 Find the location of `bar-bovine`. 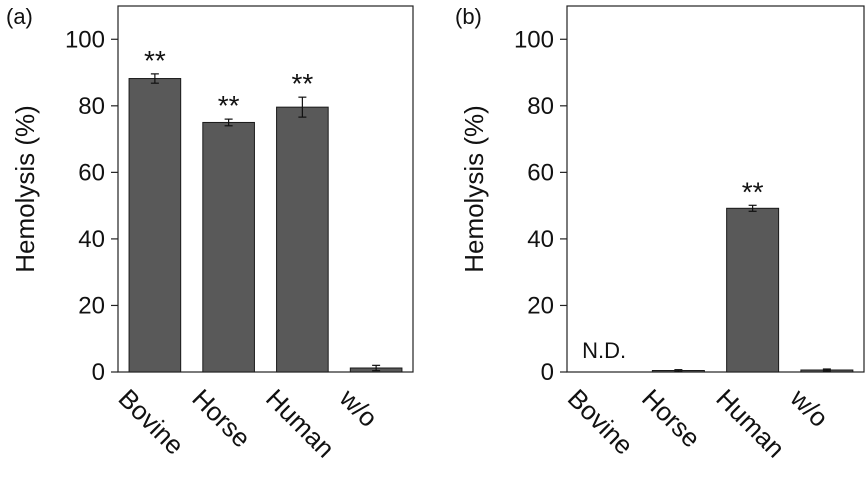

bar-bovine is located at coordinates (155, 225).